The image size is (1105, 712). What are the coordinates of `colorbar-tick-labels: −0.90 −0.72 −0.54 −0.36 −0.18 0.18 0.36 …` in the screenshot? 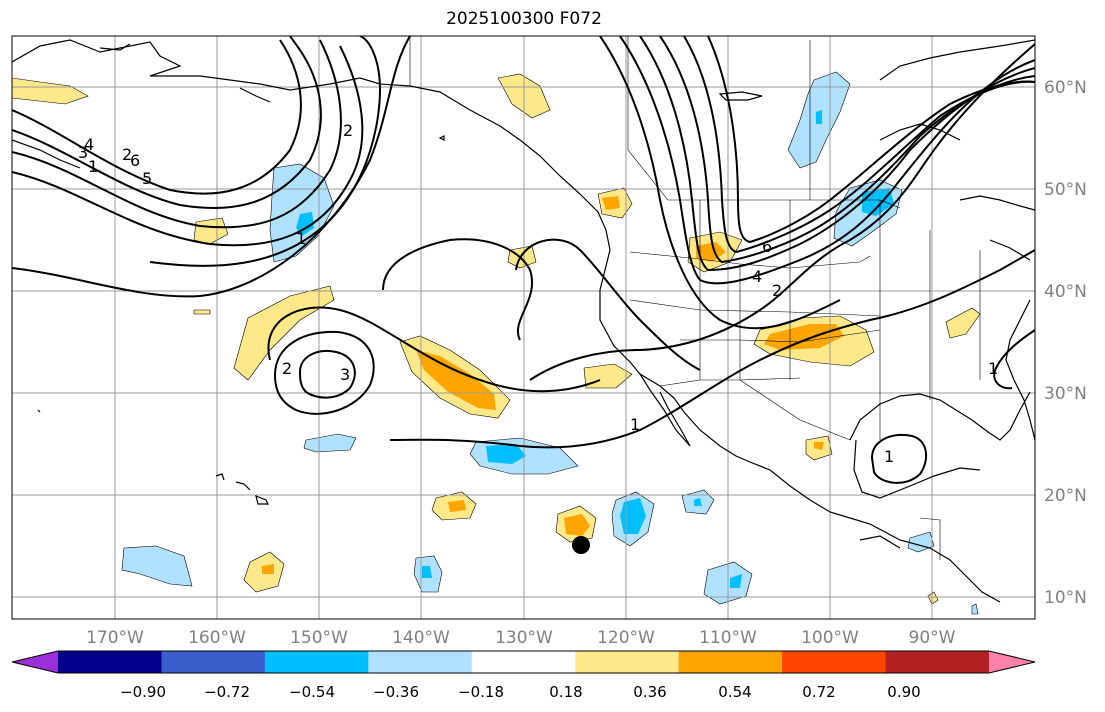 It's located at (520, 692).